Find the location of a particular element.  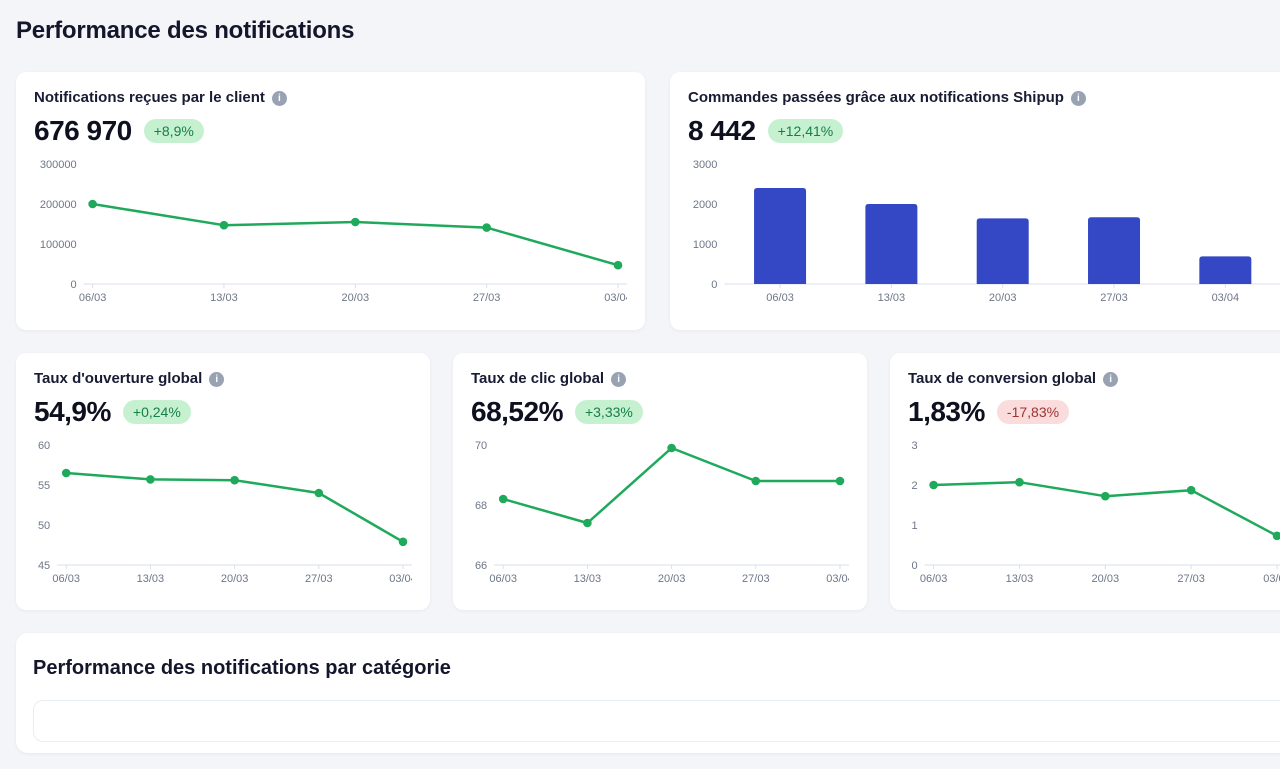

card-title: Notifications reçues par le client is located at coordinates (149, 97).